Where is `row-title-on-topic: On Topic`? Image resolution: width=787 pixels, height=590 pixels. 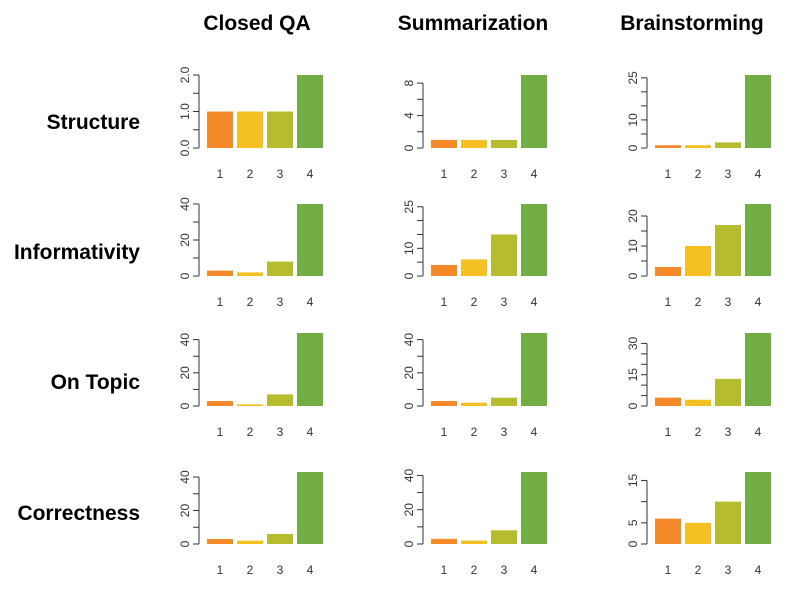 row-title-on-topic: On Topic is located at coordinates (95, 382).